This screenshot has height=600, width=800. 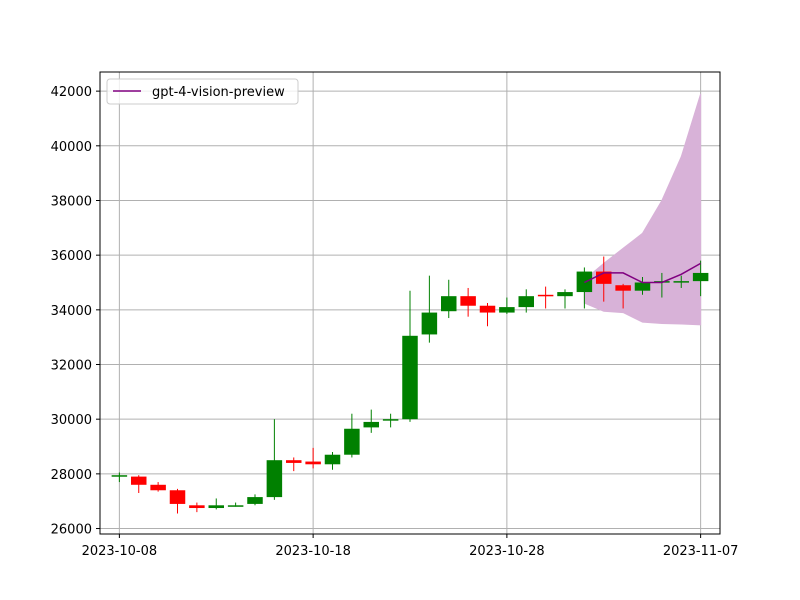 What do you see at coordinates (507, 551) in the screenshot?
I see `x-tick-label: 2023-10-28` at bounding box center [507, 551].